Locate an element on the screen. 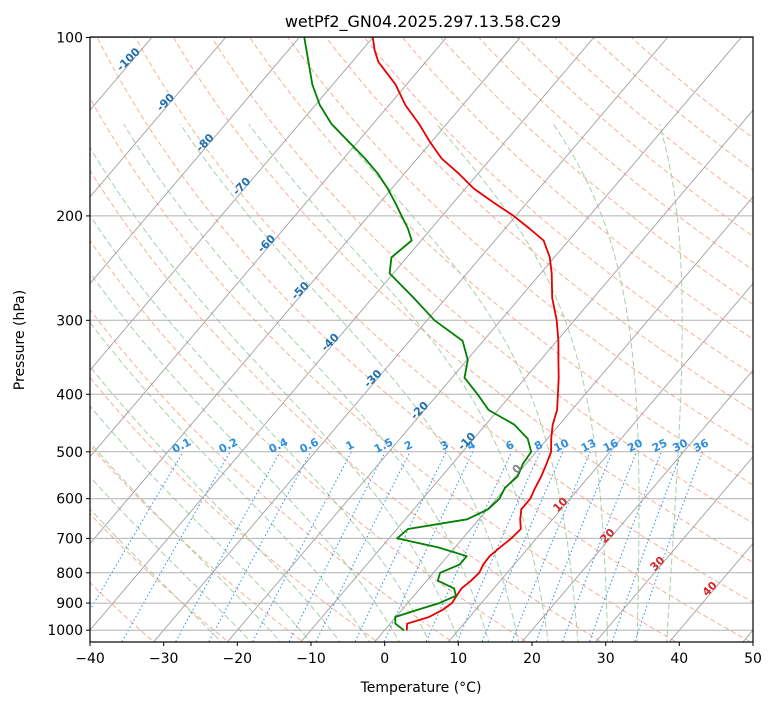  y-tick-label: 600 is located at coordinates (69, 500).